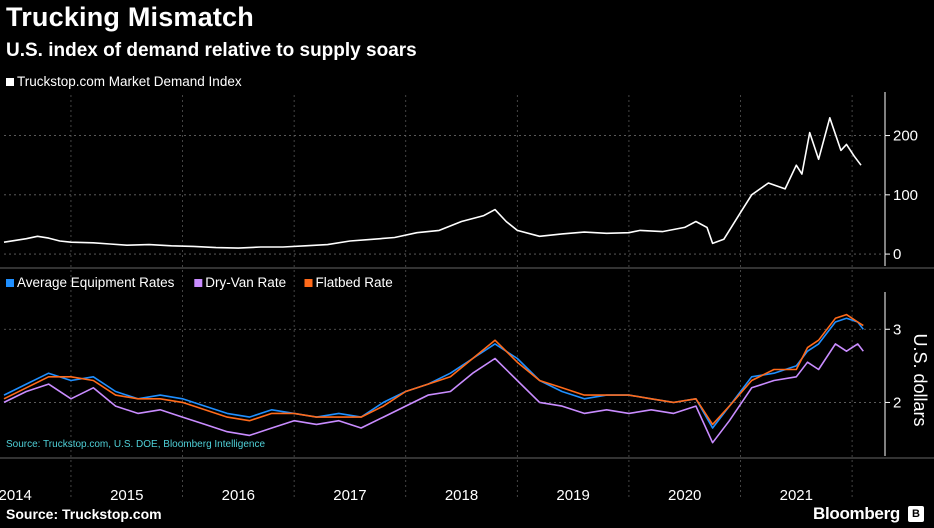 Image resolution: width=934 pixels, height=528 pixels. Describe the element at coordinates (238, 495) in the screenshot. I see `x-tick-label: 2016` at that location.